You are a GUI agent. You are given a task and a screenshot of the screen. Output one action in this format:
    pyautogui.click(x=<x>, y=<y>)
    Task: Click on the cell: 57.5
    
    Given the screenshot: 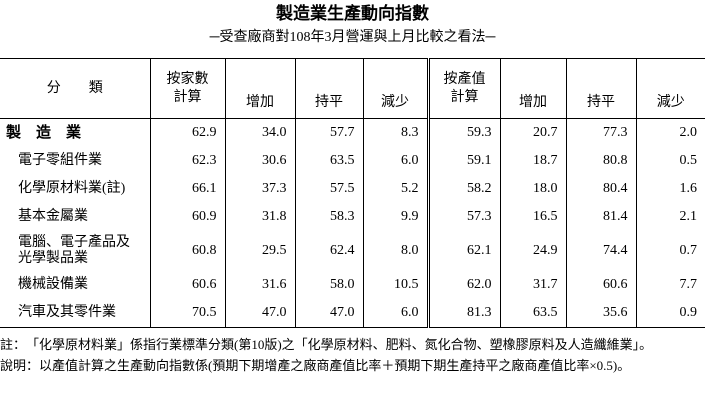 What is the action you would take?
    pyautogui.click(x=328, y=189)
    